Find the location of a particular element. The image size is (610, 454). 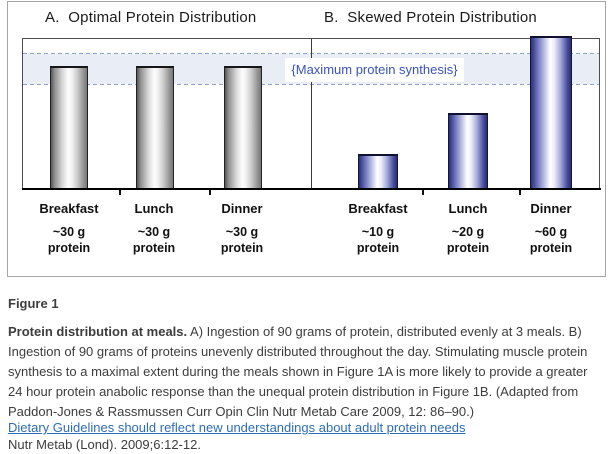

bar-b-lunch is located at coordinates (468, 151).